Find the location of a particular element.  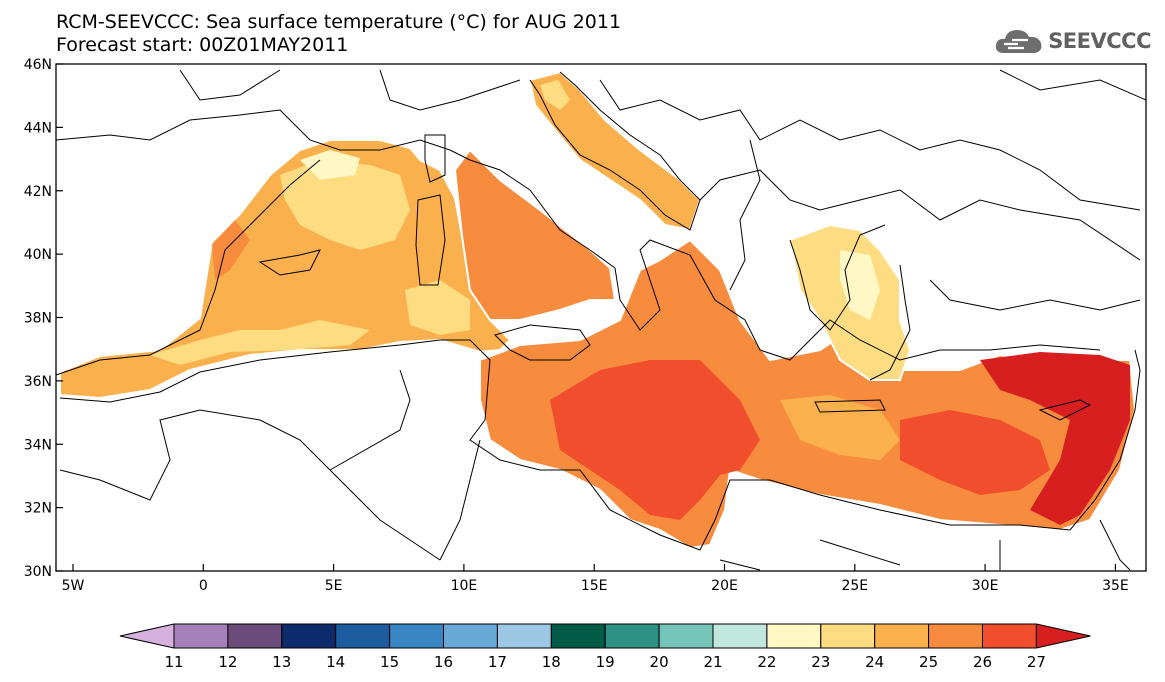

lat-tick-label: 32N is located at coordinates (38, 509).